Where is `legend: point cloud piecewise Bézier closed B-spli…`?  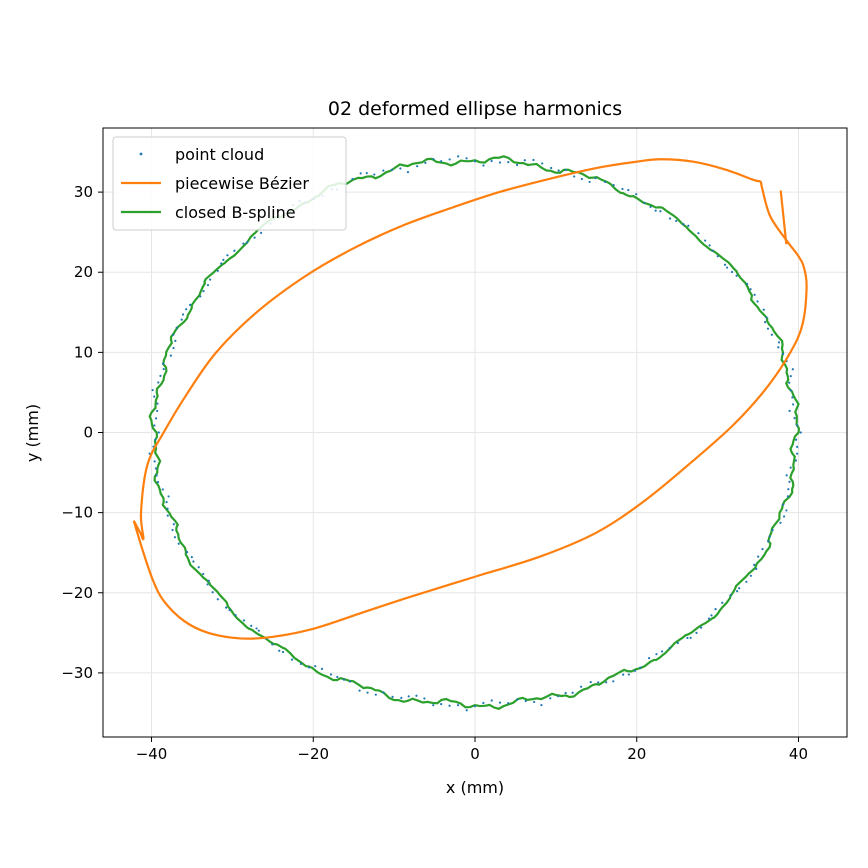 legend: point cloud piecewise Bézier closed B-spli… is located at coordinates (229, 183).